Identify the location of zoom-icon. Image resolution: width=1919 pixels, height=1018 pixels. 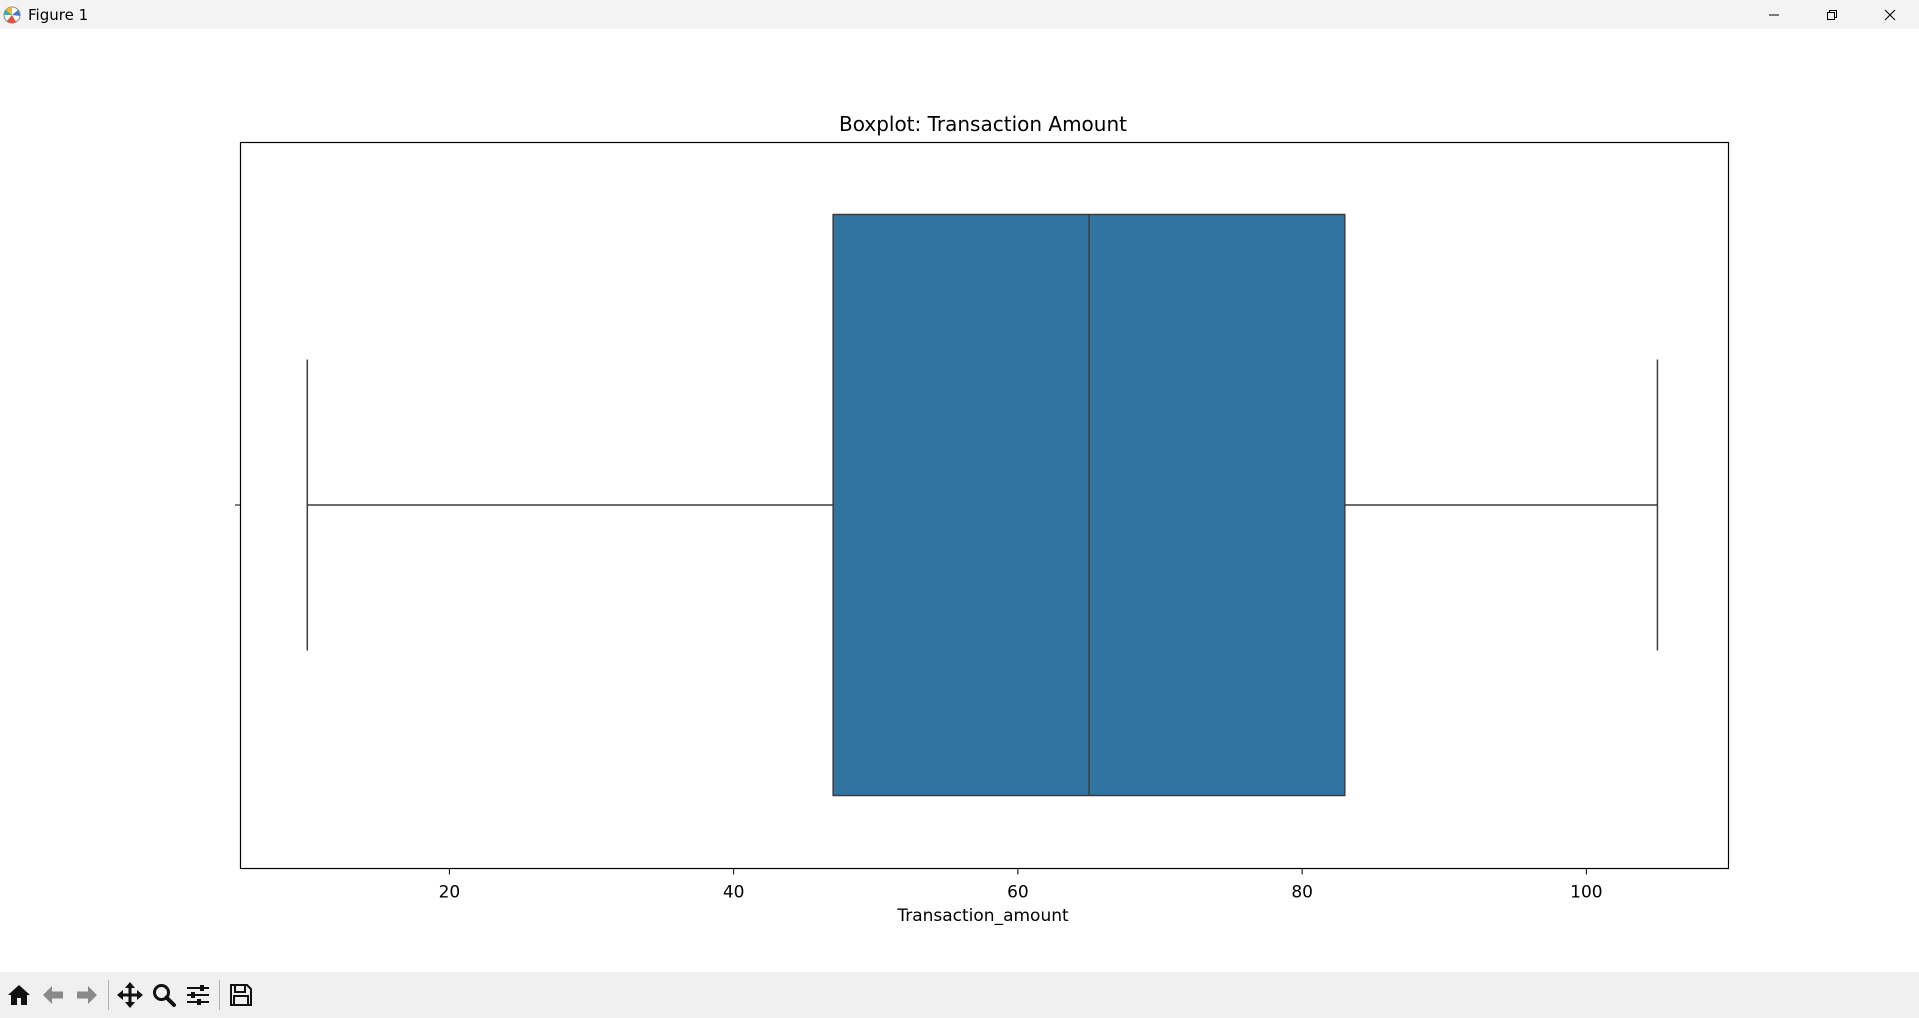
(164, 995).